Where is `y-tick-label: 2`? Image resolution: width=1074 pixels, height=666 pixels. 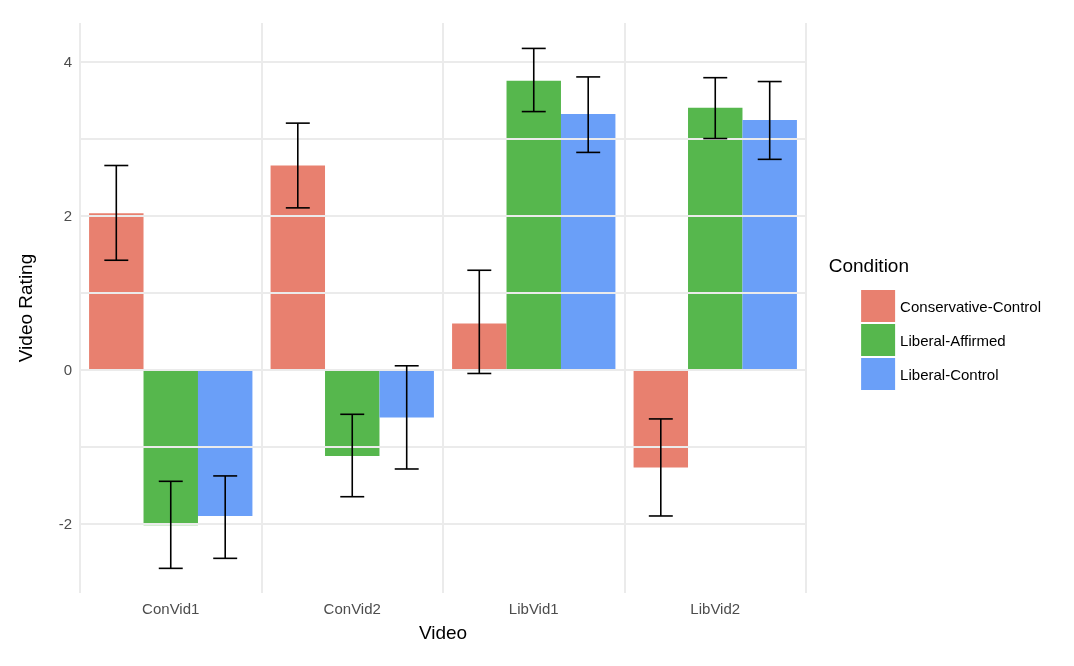
y-tick-label: 2 is located at coordinates (67, 216).